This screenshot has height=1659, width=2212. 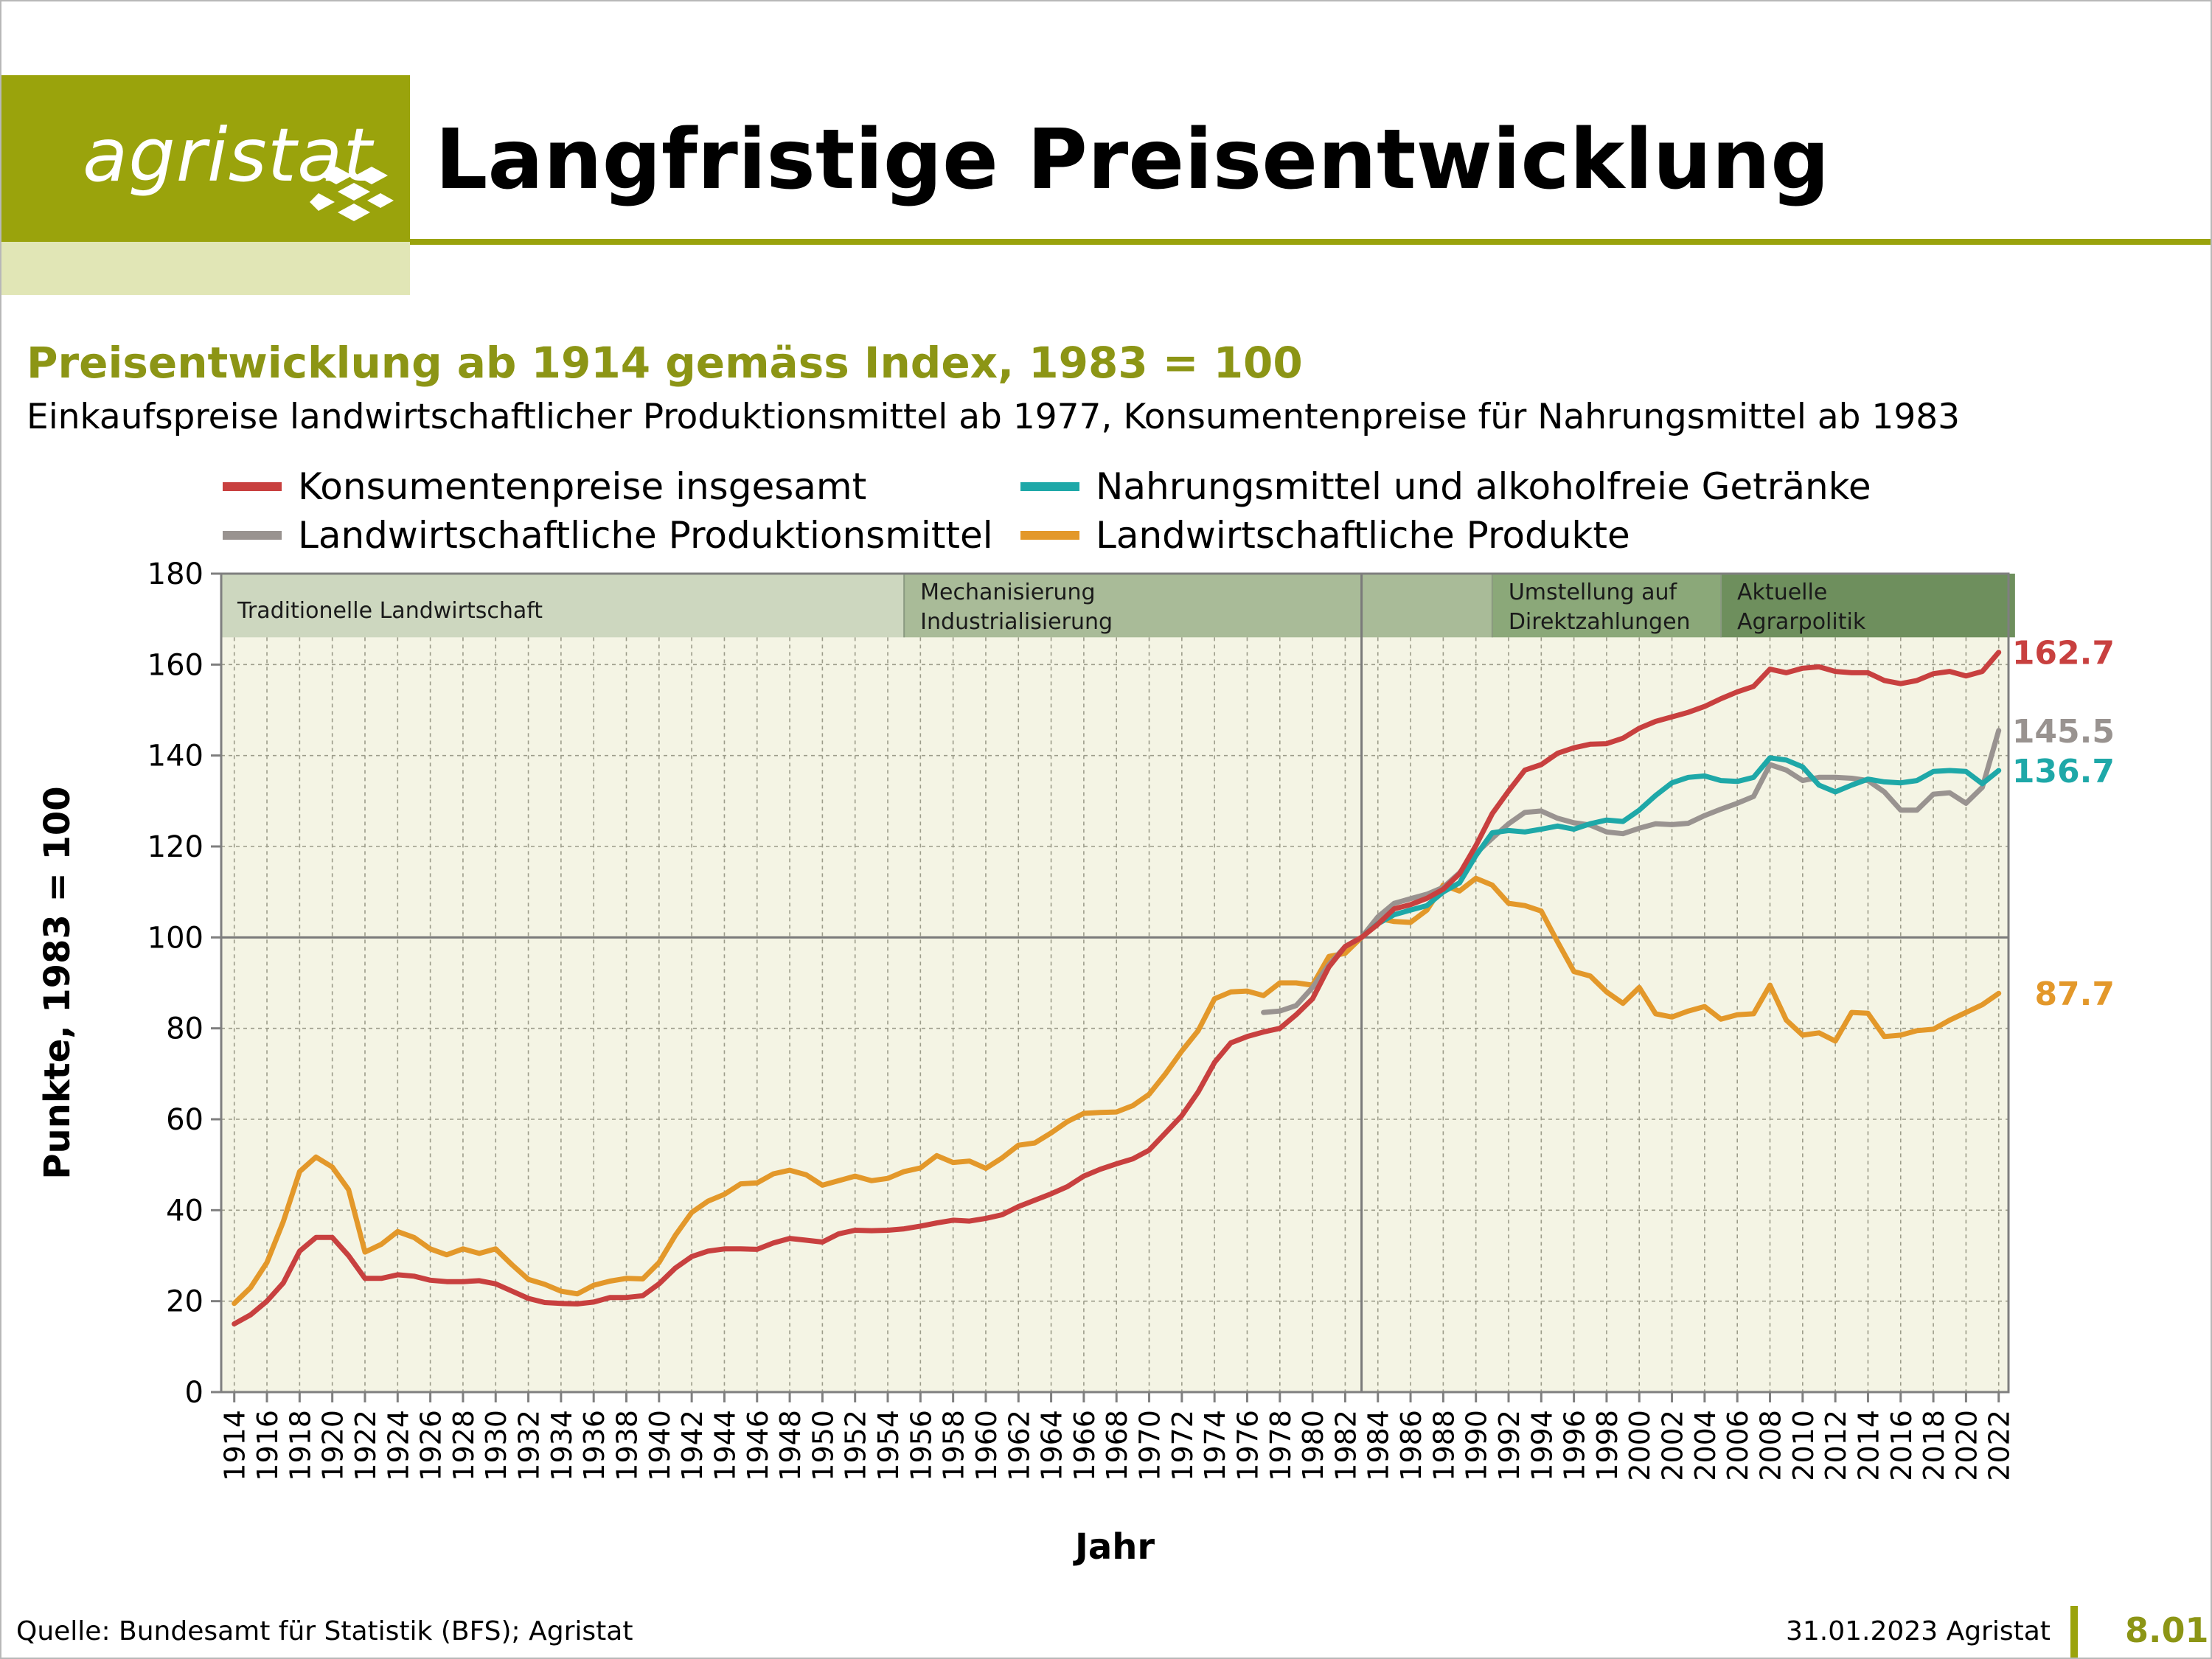 What do you see at coordinates (582, 486) in the screenshot?
I see `legend-label: Konsumentenpreise insgesamt` at bounding box center [582, 486].